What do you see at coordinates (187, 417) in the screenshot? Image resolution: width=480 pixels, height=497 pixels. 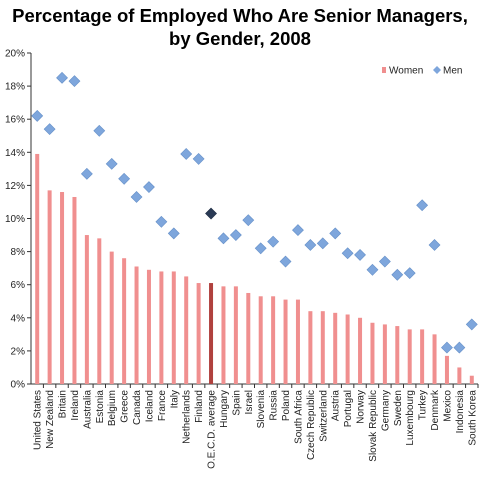 I see `x-tick-label: Netherlands` at bounding box center [187, 417].